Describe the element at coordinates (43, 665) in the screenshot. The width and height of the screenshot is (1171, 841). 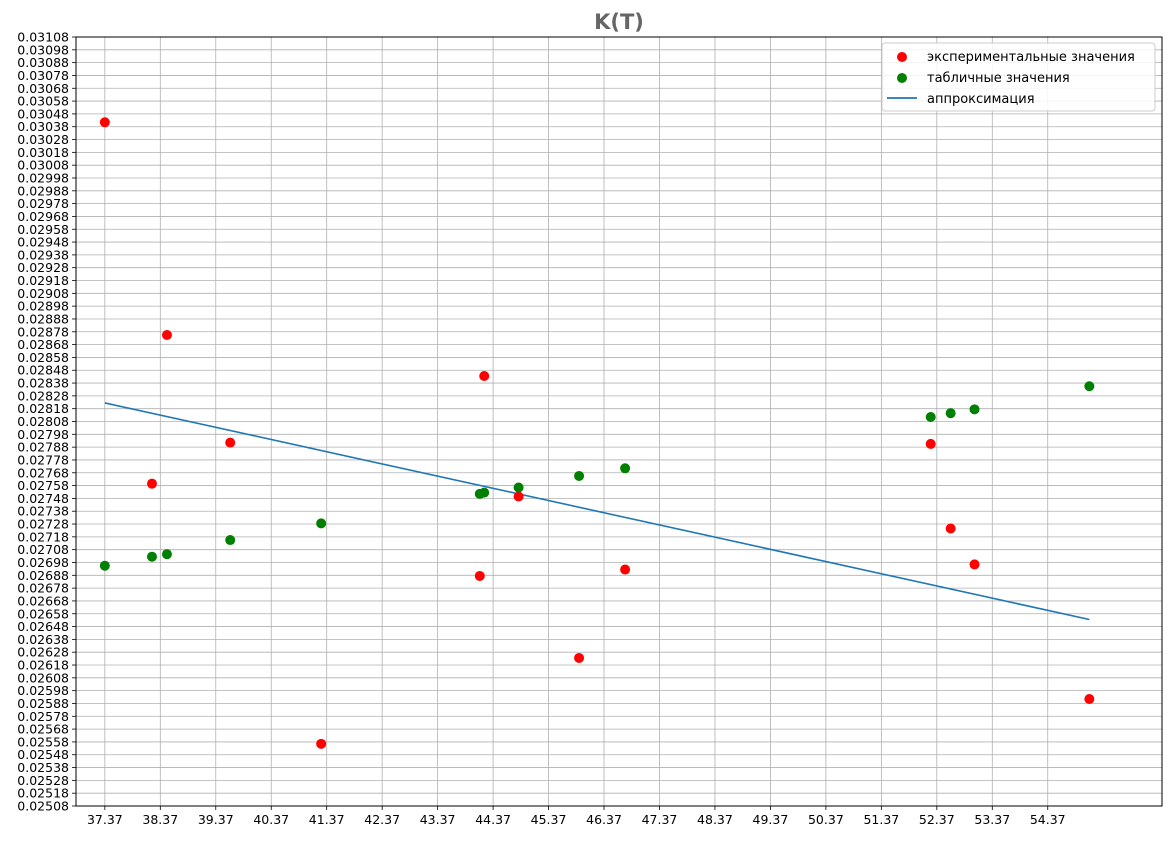
I see `y-tick-label: 0.02618` at that location.